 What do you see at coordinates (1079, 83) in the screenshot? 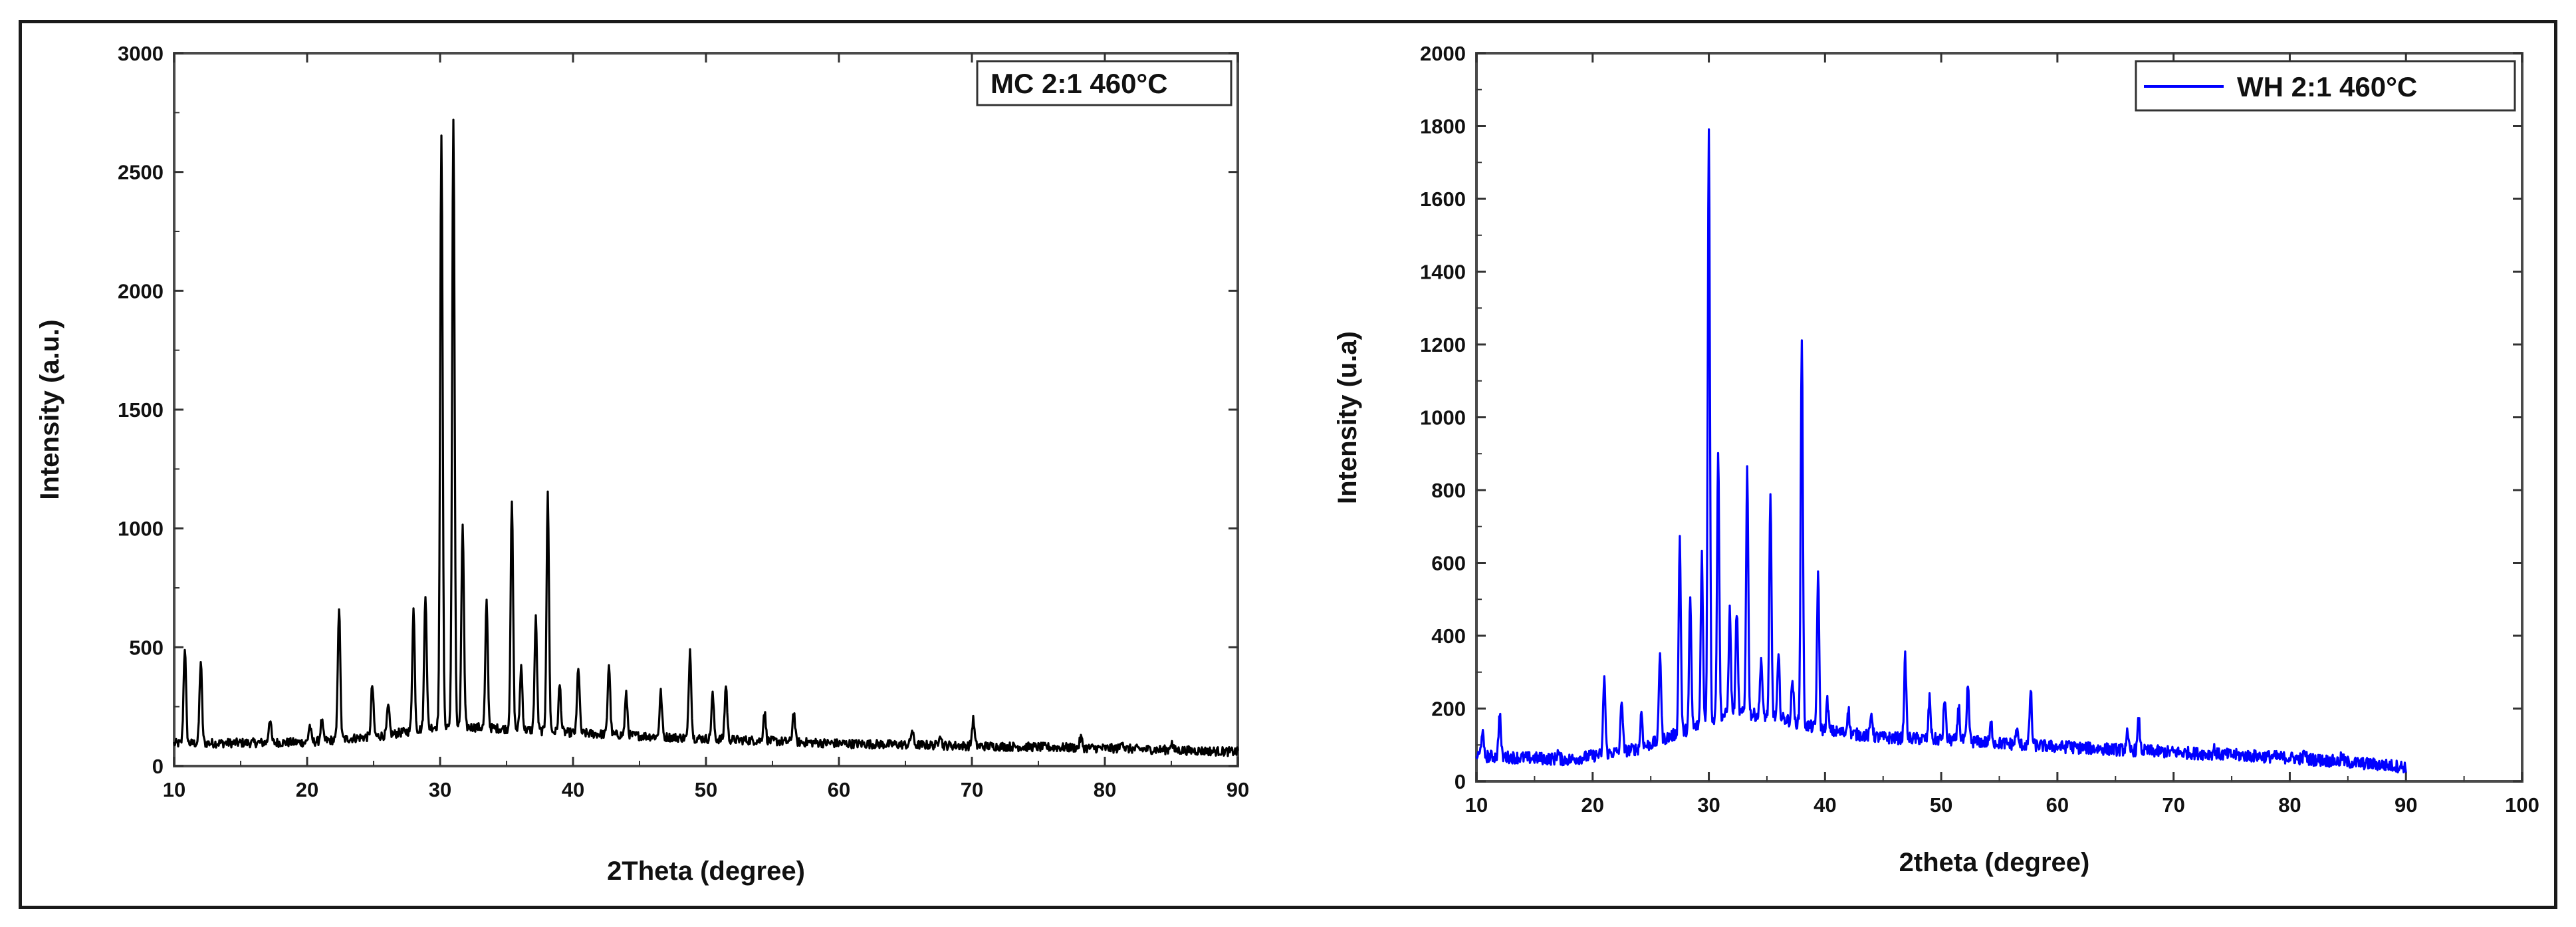
I see `left-legend-label: MC 2:1 460°C` at bounding box center [1079, 83].